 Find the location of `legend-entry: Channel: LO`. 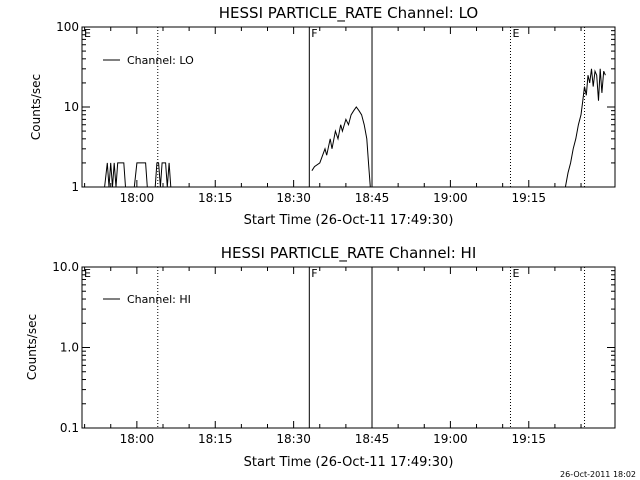

legend-entry: Channel: LO is located at coordinates (160, 60).